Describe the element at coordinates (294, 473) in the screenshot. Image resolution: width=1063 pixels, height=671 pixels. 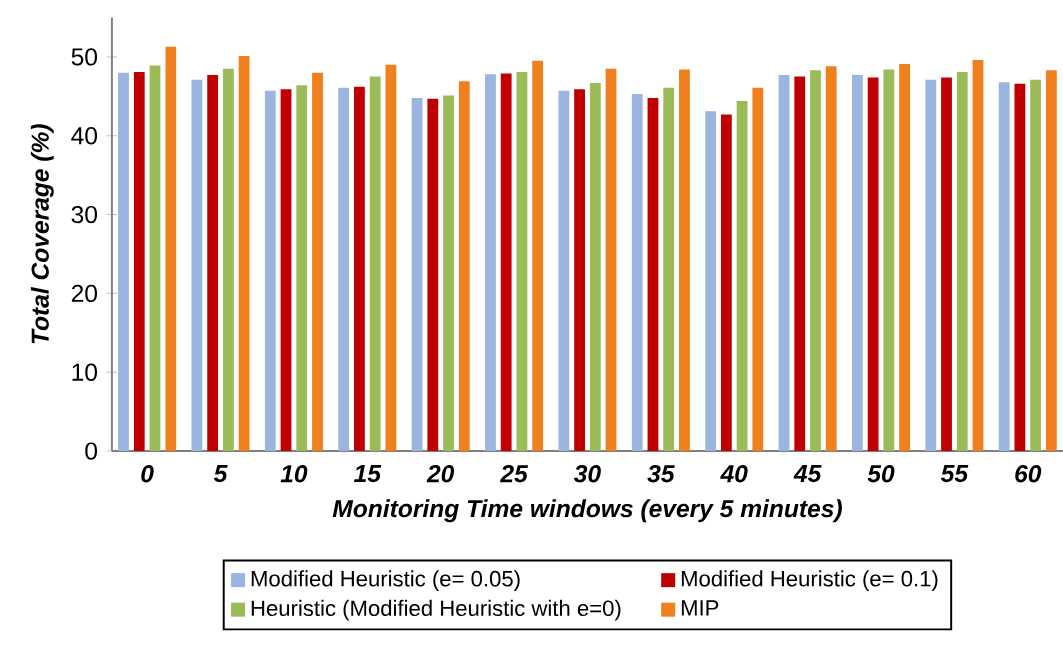
I see `x-tick-label: 10` at that location.